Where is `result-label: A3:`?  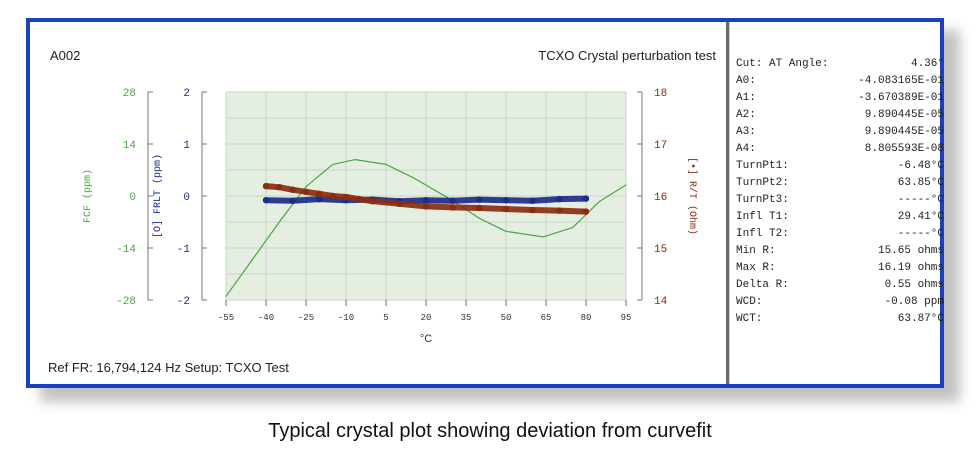 result-label: A3: is located at coordinates (746, 132).